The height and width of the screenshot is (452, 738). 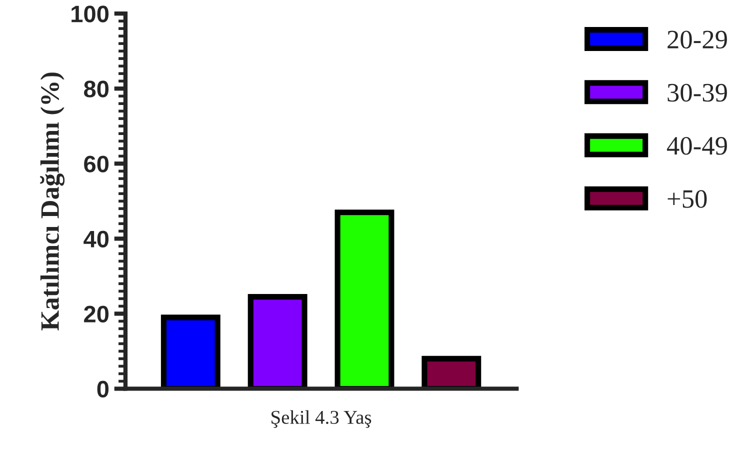 I want to click on y-tick-label: 0, so click(x=103, y=389).